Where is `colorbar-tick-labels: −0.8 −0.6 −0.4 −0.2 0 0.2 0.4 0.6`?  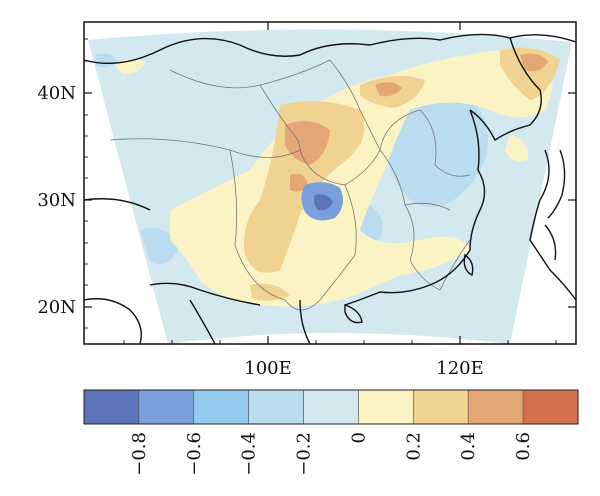
colorbar-tick-labels: −0.8 −0.6 −0.4 −0.2 0 0.2 0.4 0.6 is located at coordinates (331, 454).